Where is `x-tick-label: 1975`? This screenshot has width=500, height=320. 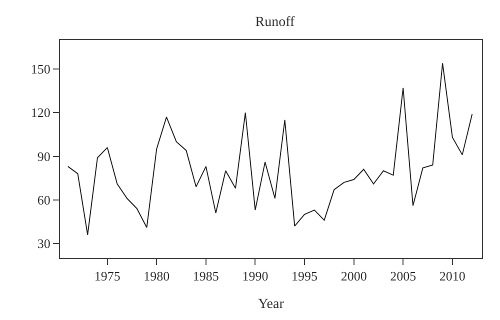 x-tick-label: 1975 is located at coordinates (107, 276).